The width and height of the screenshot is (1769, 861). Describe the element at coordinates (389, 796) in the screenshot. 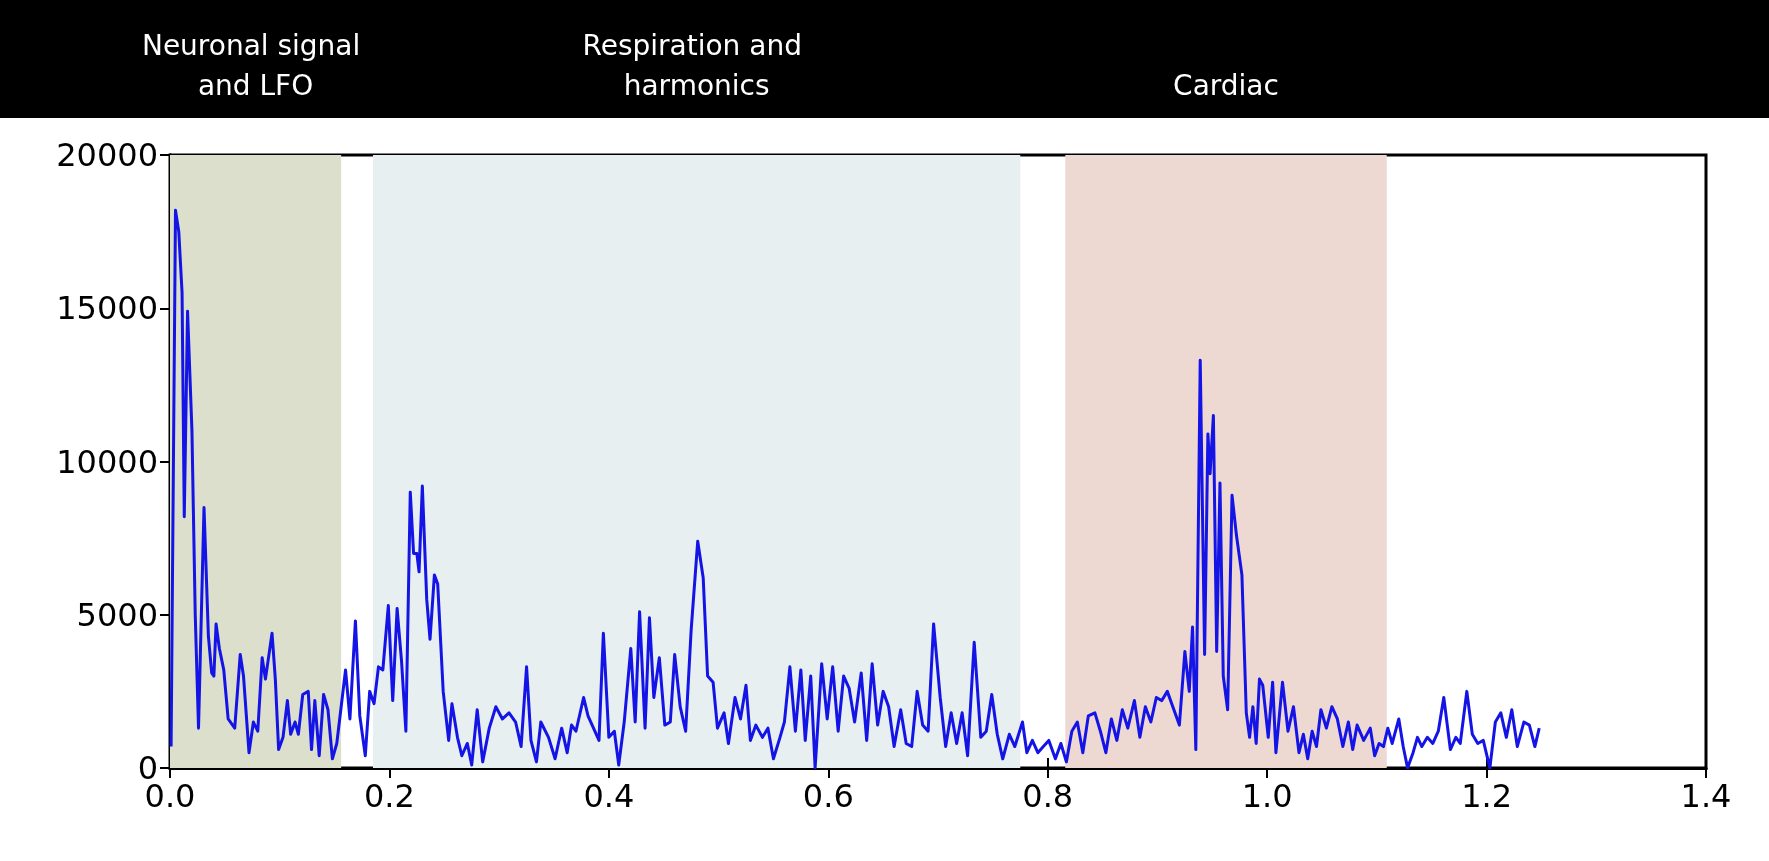

I see `x-tick-label: 0.2` at that location.